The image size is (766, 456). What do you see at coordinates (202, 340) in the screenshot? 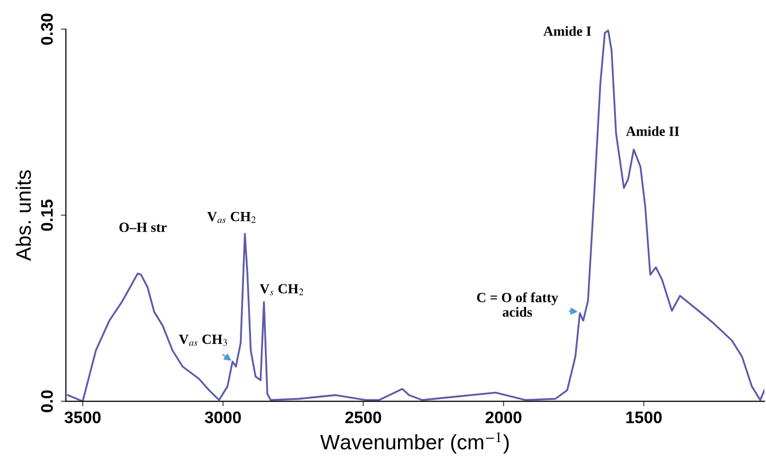
I see `annotation: V$_{as}$ CH$_{3}$` at bounding box center [202, 340].